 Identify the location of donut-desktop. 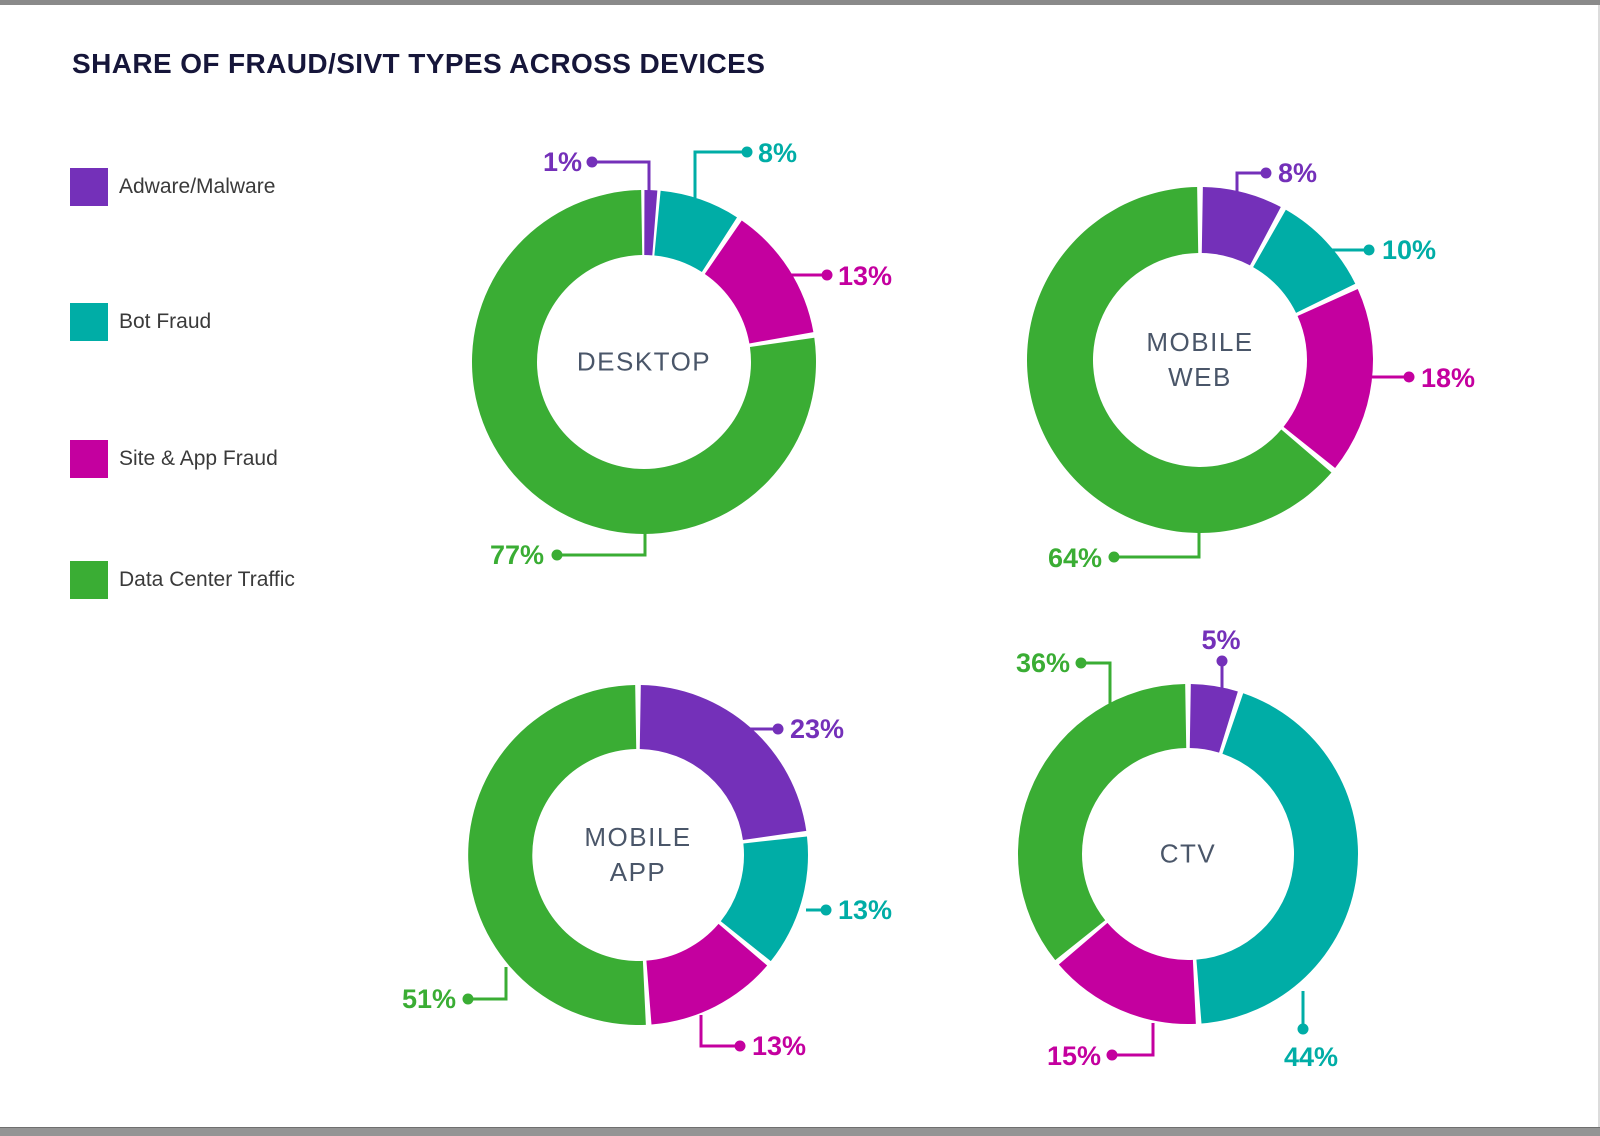
(652, 353).